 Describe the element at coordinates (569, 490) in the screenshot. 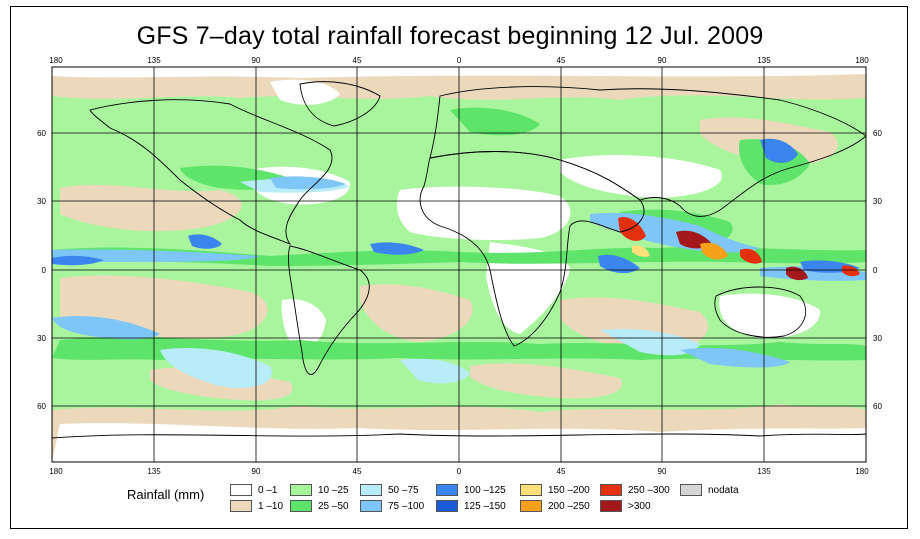

I see `legend-label: 150 –200` at that location.